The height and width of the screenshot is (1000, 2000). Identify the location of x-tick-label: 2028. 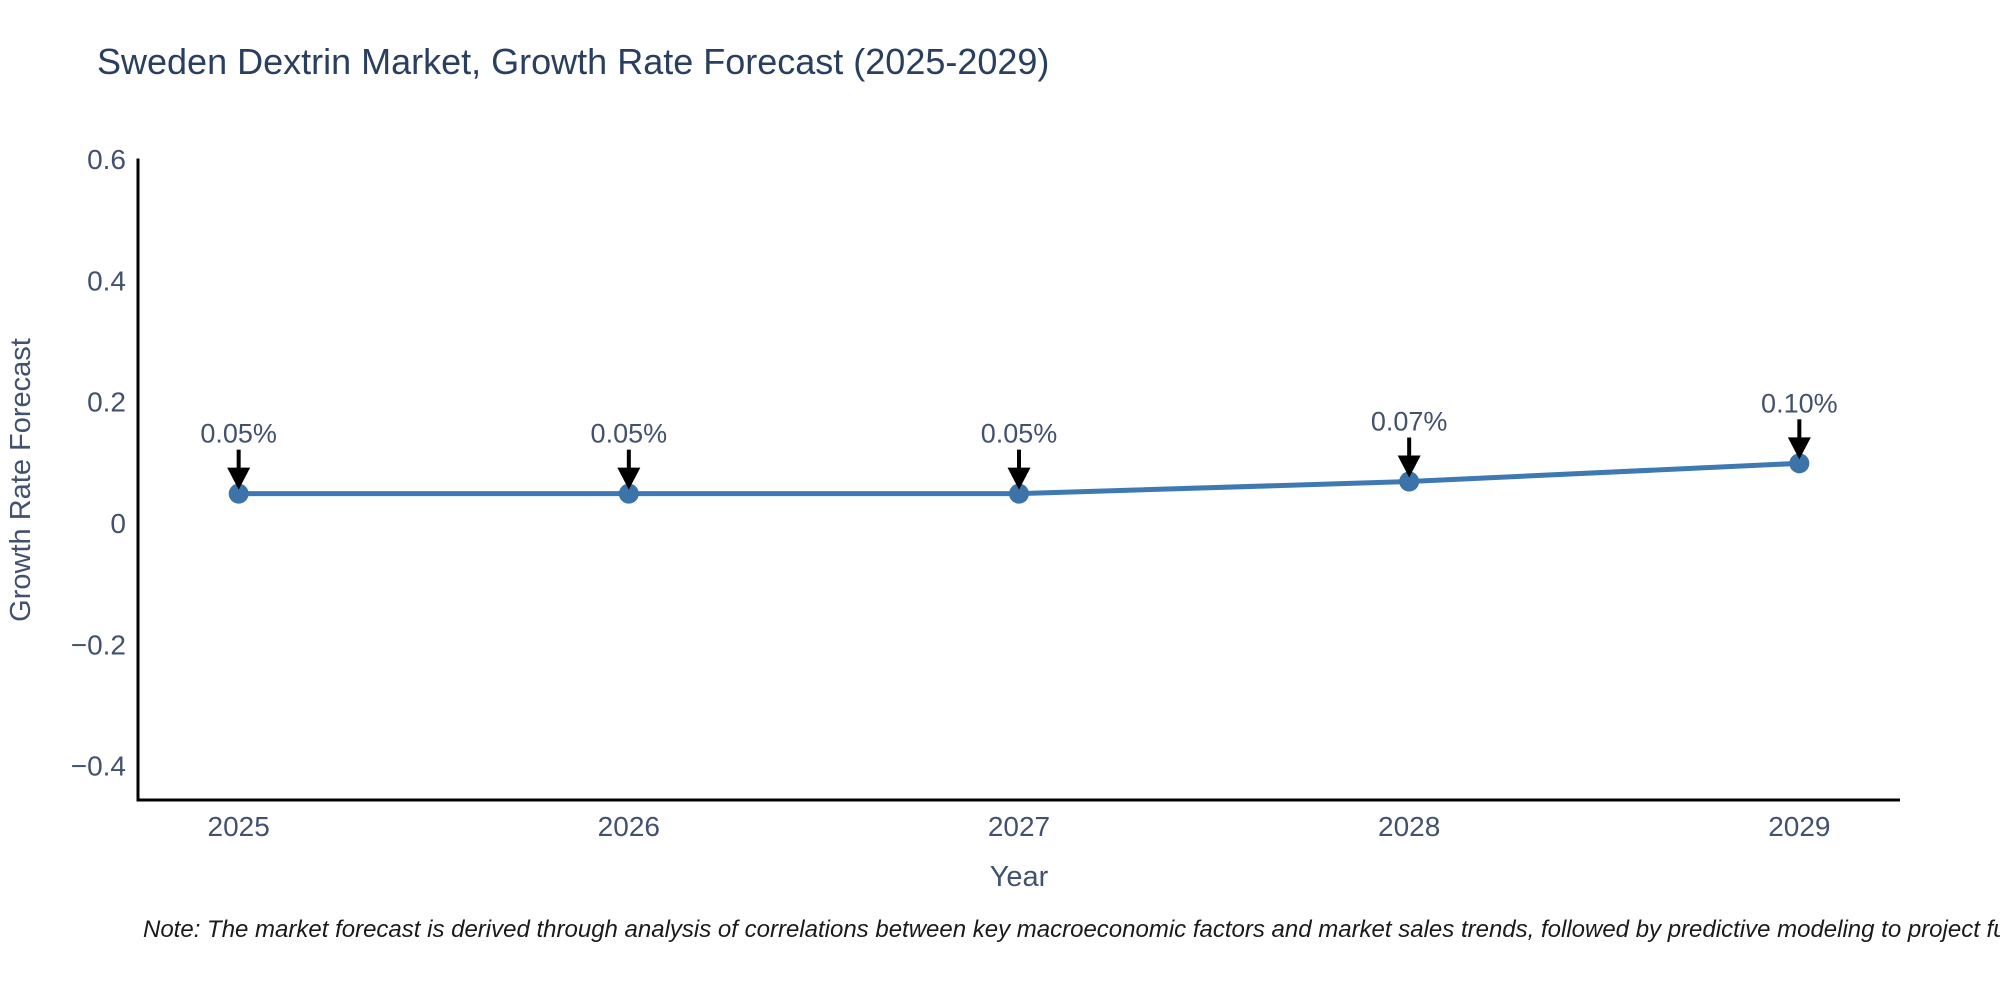
(1409, 826).